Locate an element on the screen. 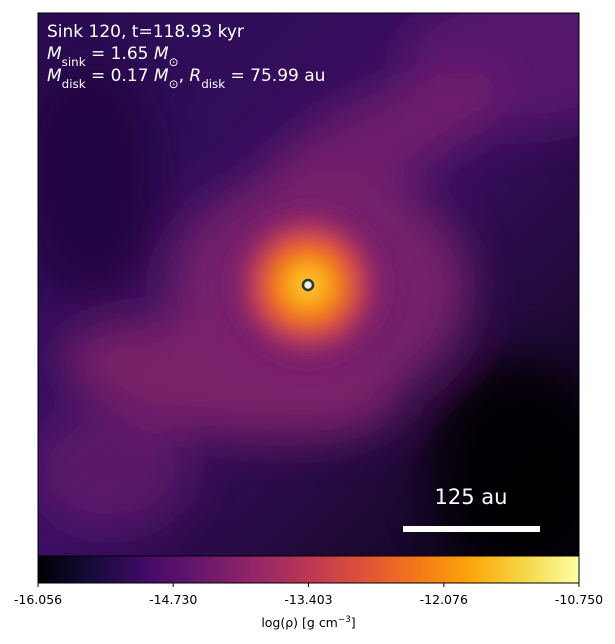 The height and width of the screenshot is (644, 615). scale-bar-label: 125 au is located at coordinates (471, 497).